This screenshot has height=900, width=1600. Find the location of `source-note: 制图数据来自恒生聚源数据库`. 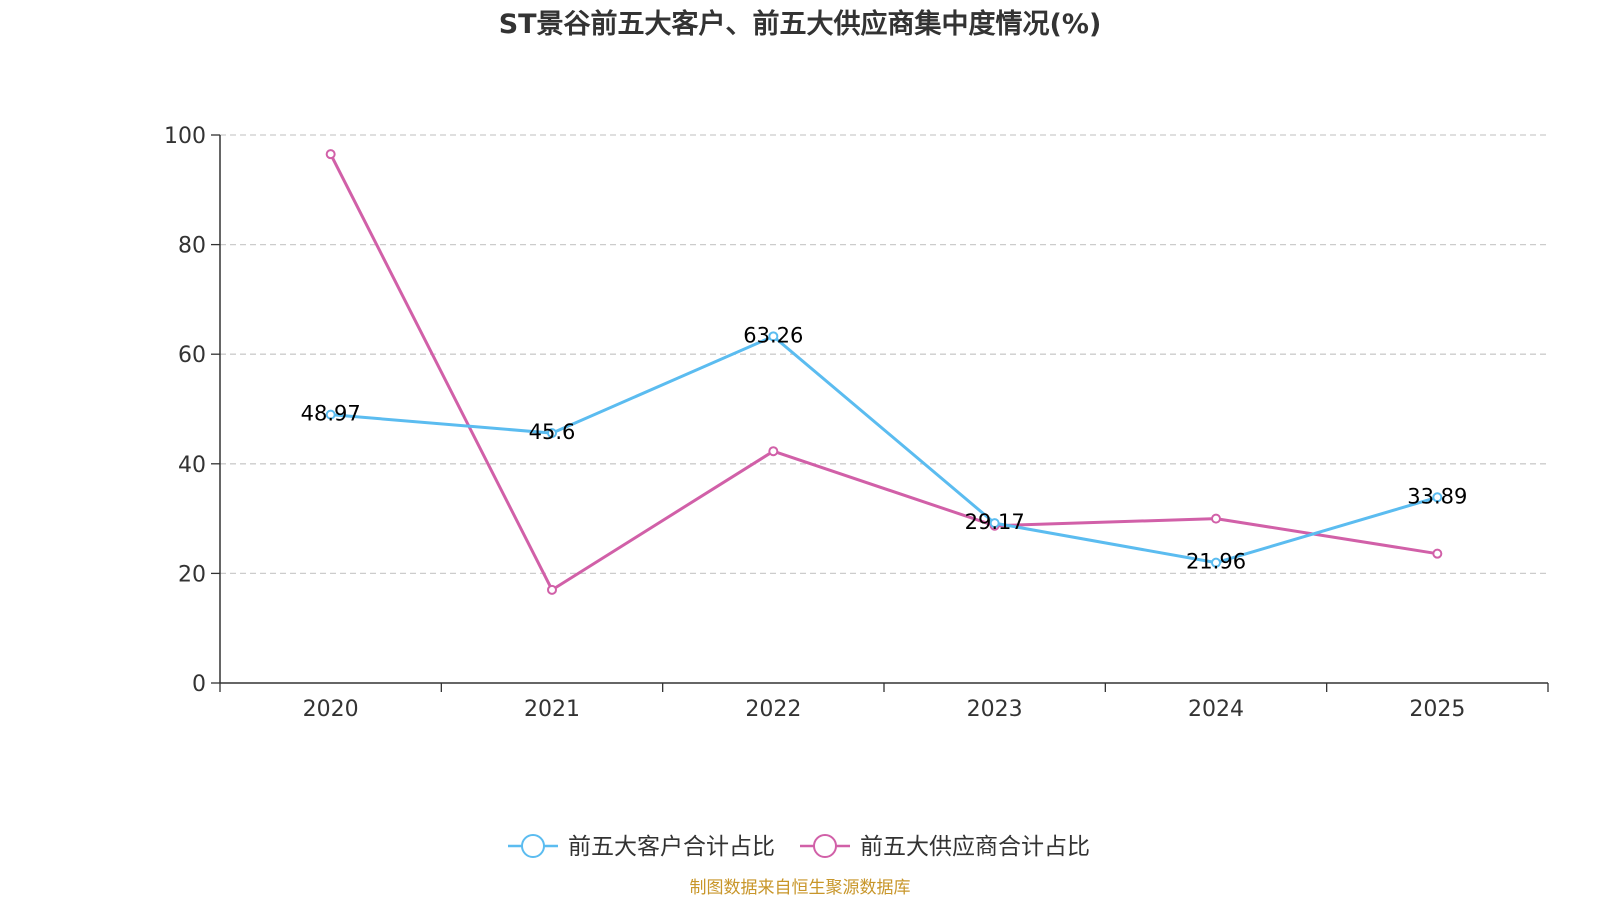

source-note: 制图数据来自恒生聚源数据库 is located at coordinates (800, 888).